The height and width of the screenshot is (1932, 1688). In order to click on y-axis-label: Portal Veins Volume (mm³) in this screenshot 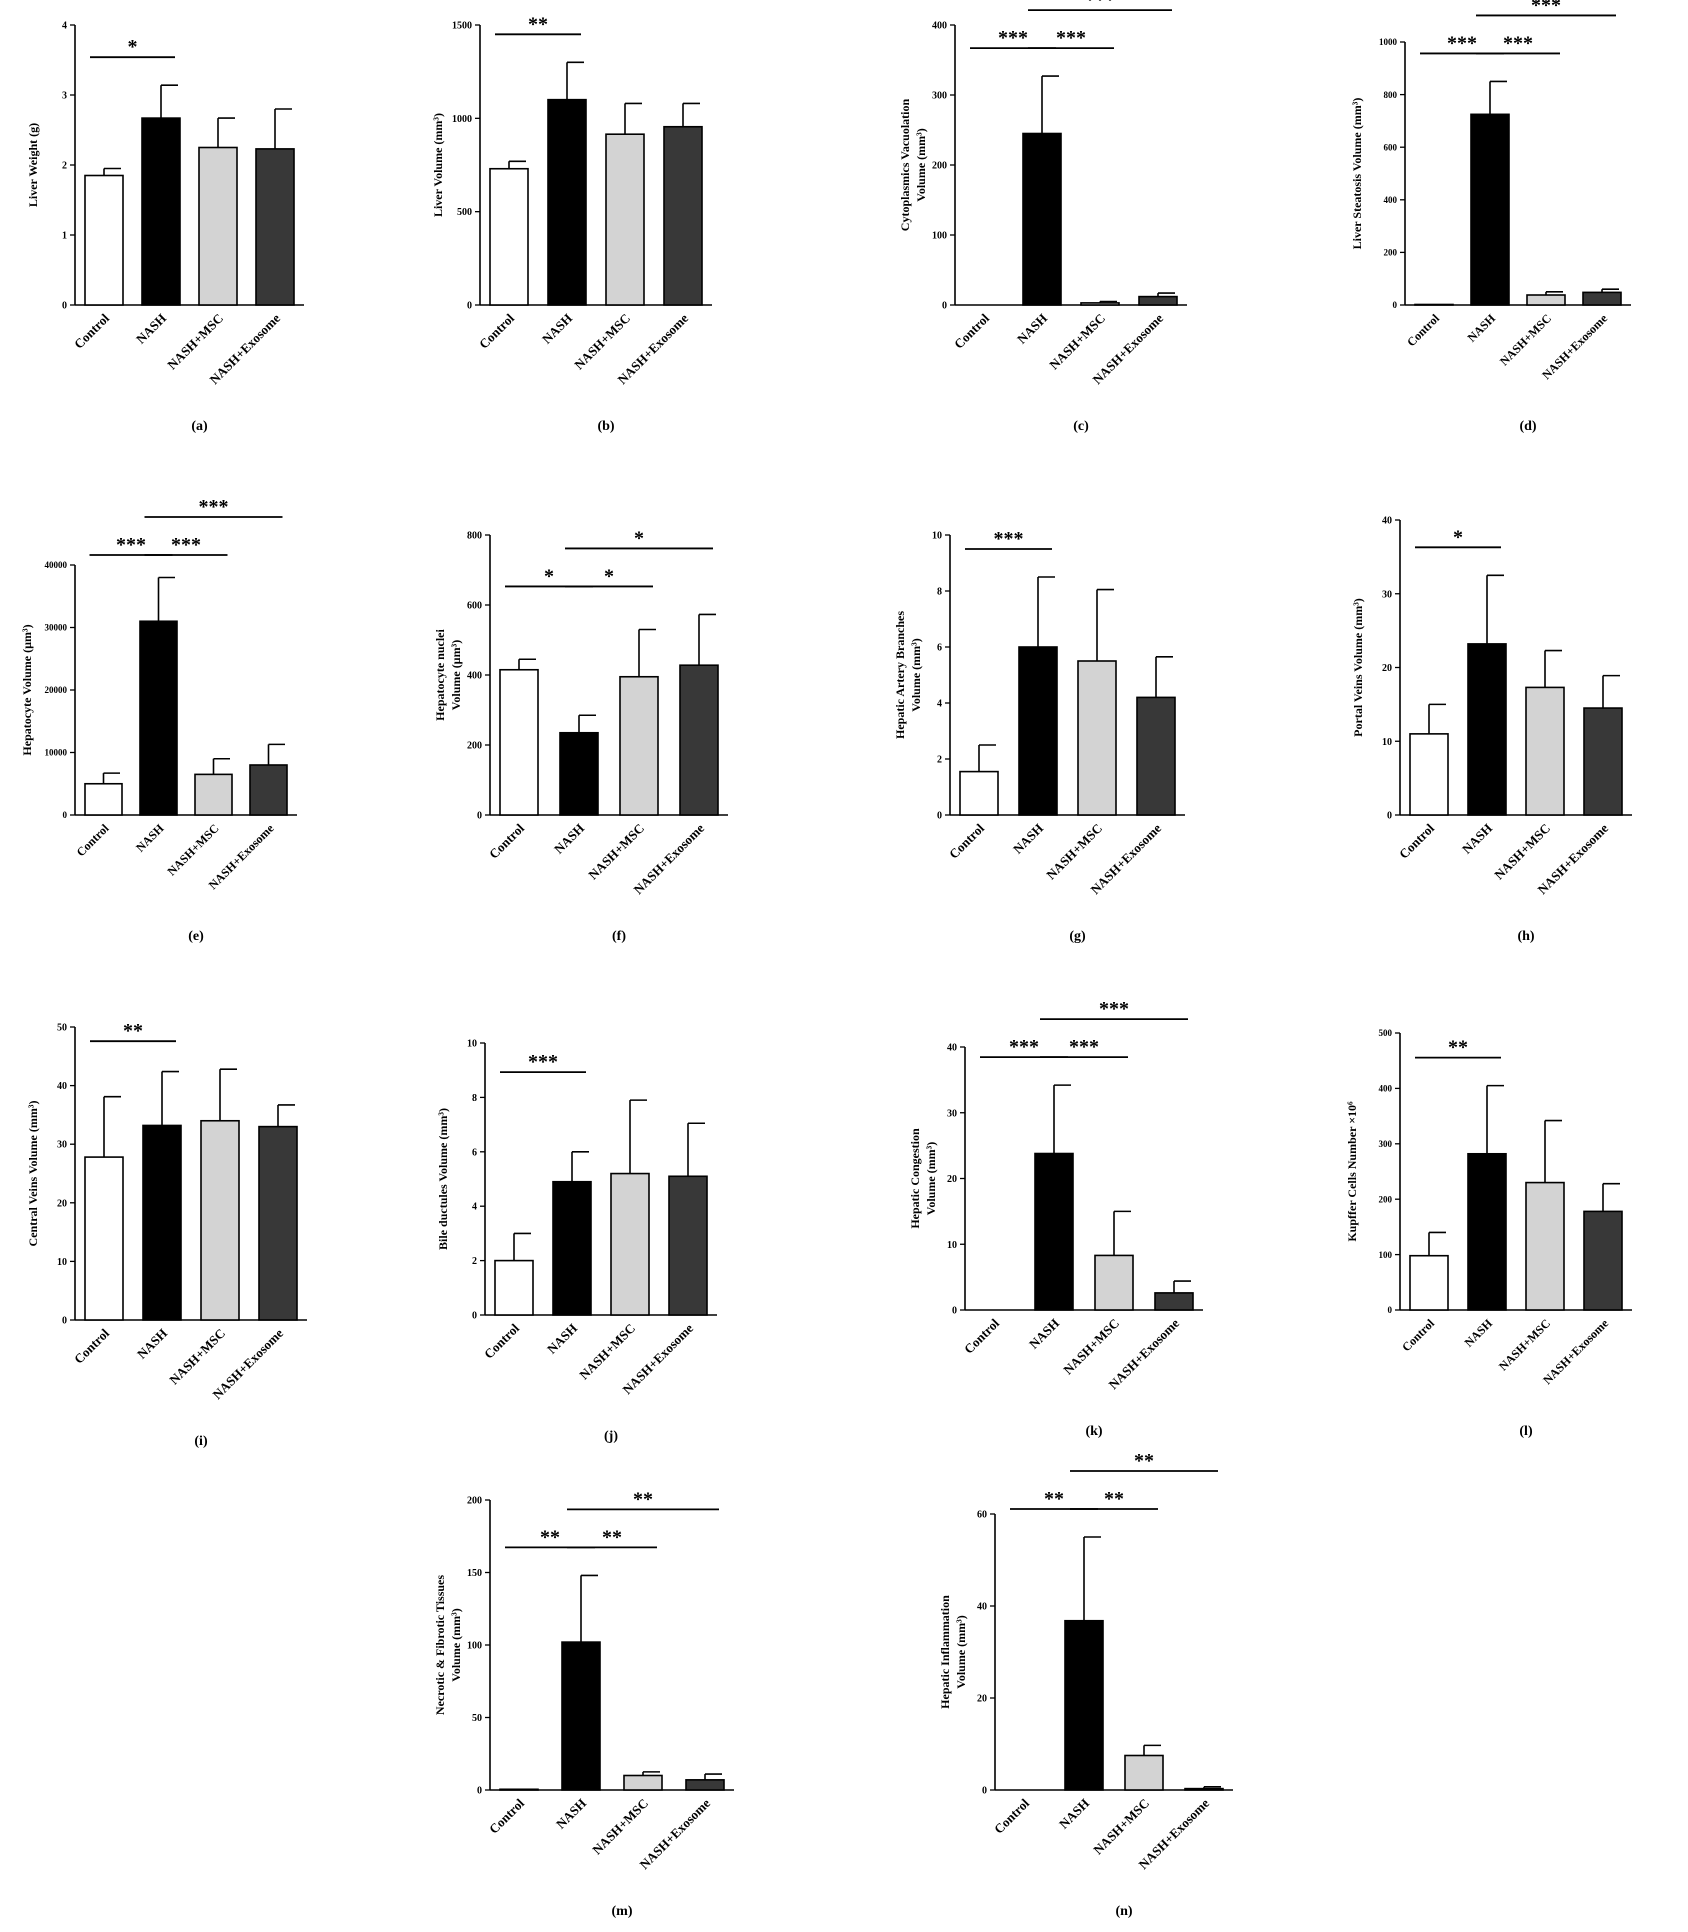, I will do `click(1358, 667)`.